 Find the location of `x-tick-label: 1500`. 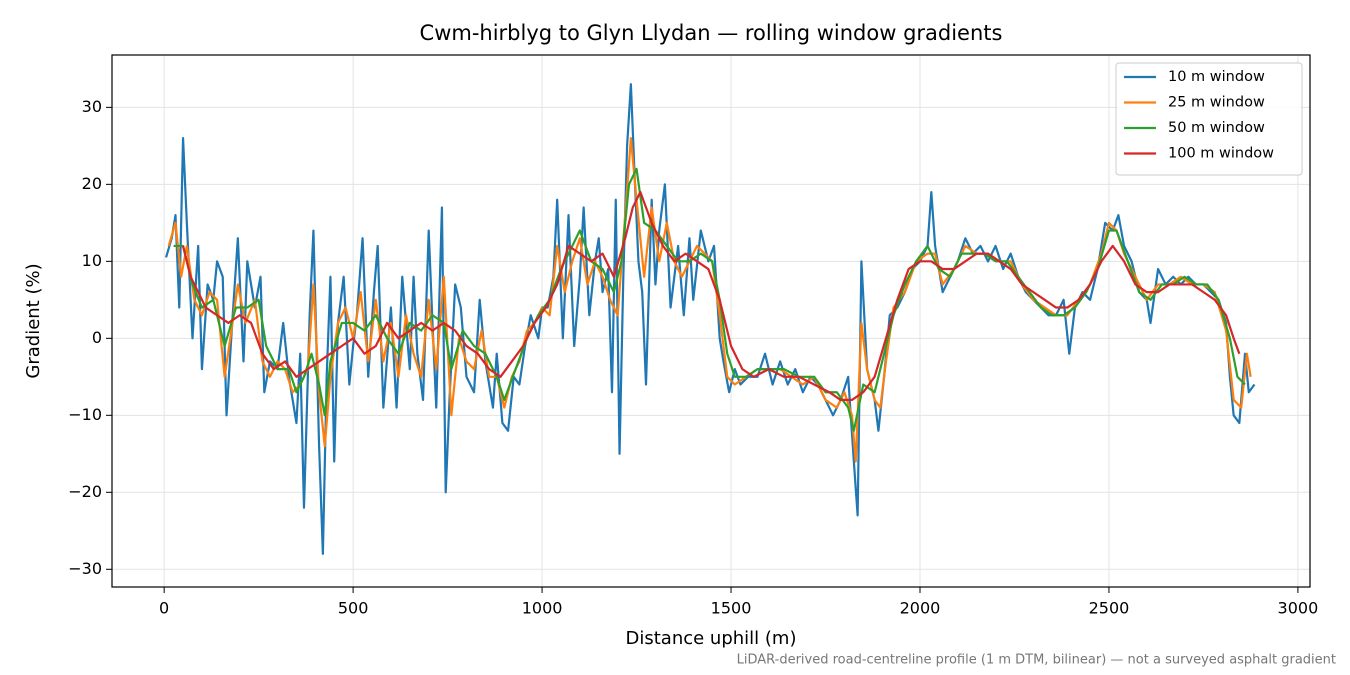

x-tick-label: 1500 is located at coordinates (731, 608).